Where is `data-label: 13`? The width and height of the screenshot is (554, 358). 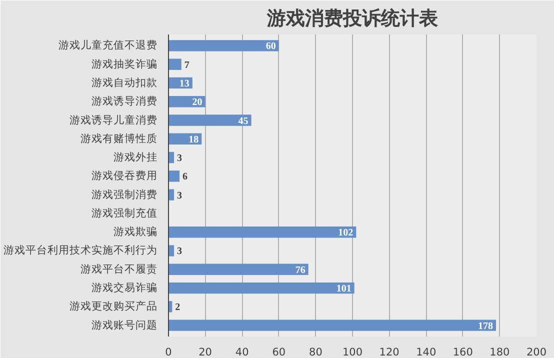 data-label: 13 is located at coordinates (184, 84).